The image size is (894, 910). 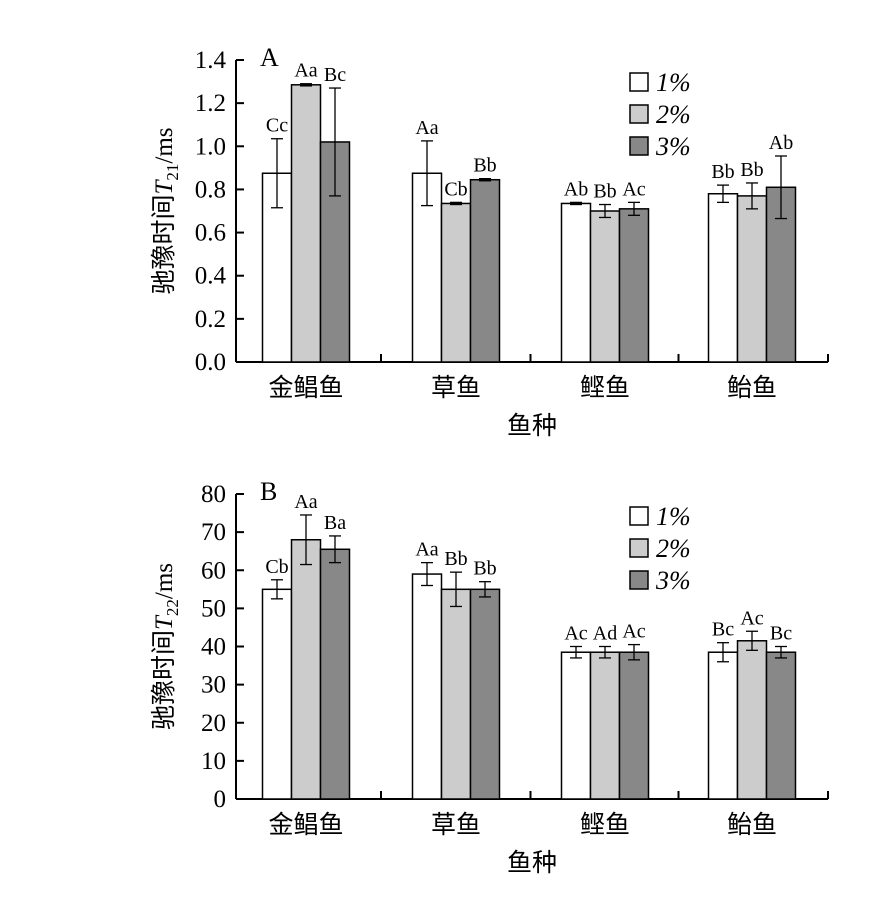 What do you see at coordinates (213, 647) in the screenshot?
I see `y-tick-label: 40` at bounding box center [213, 647].